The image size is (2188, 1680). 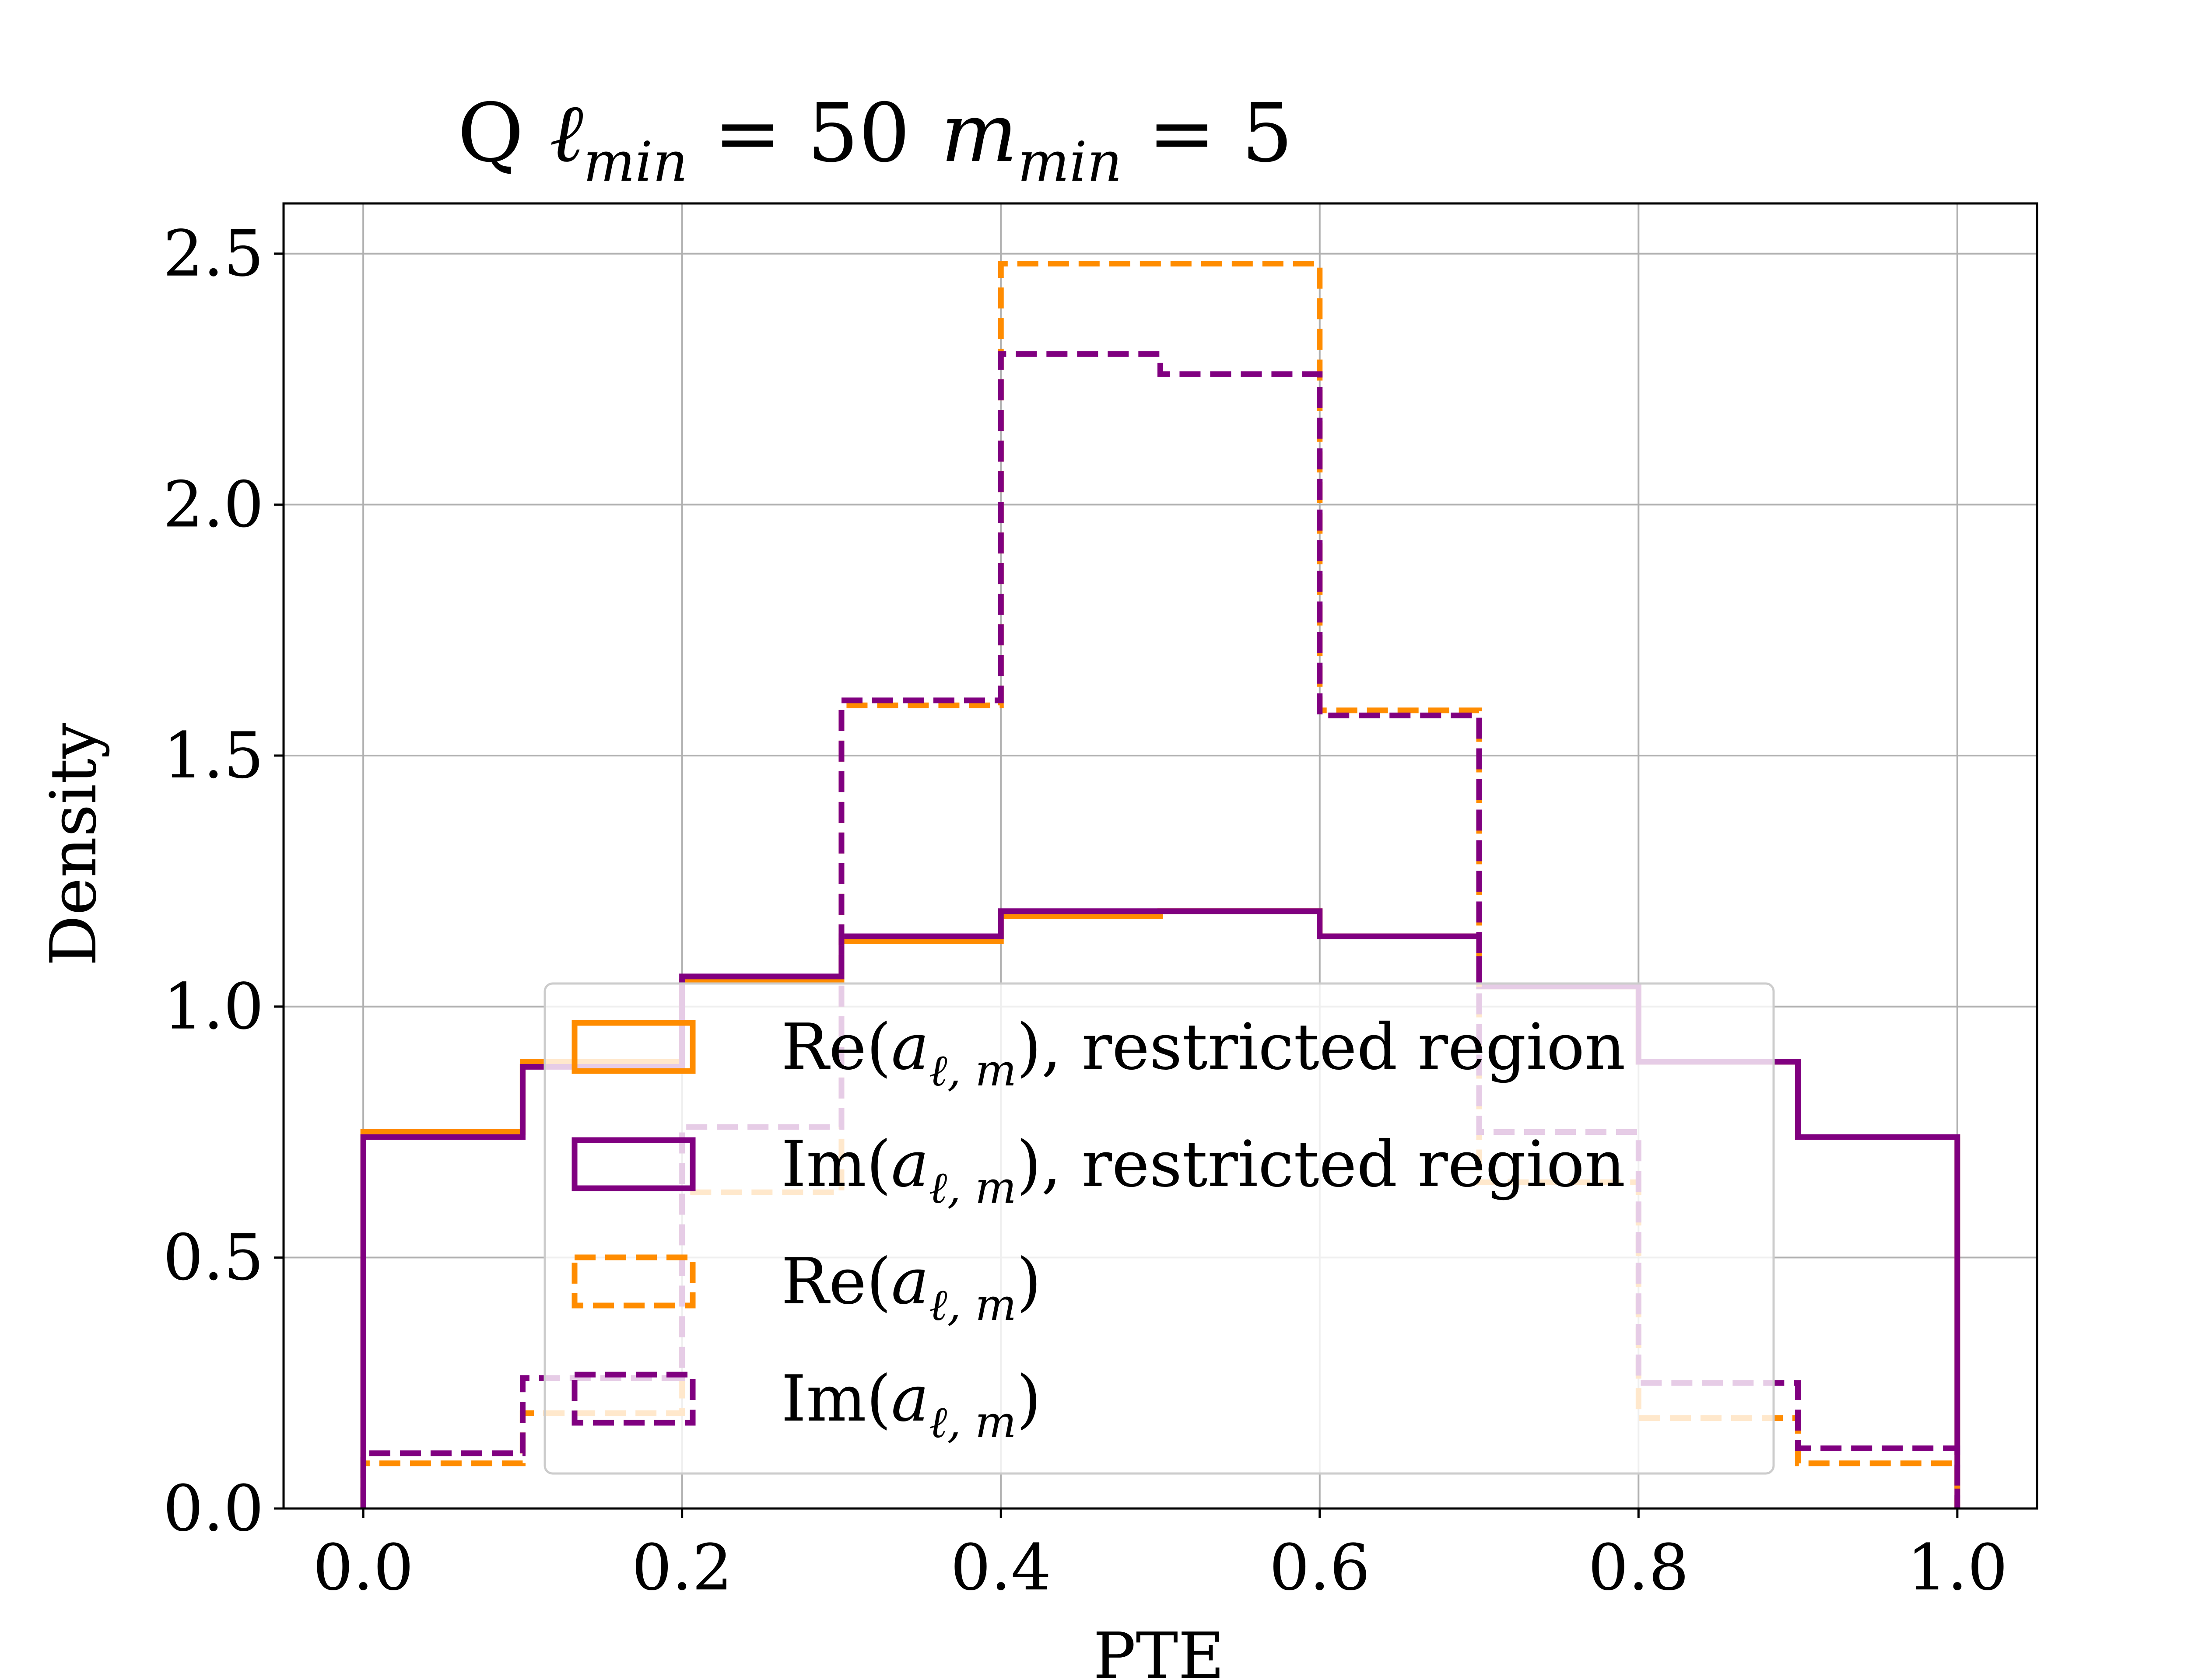 I want to click on x-axis-label: PTE, so click(x=1158, y=1649).